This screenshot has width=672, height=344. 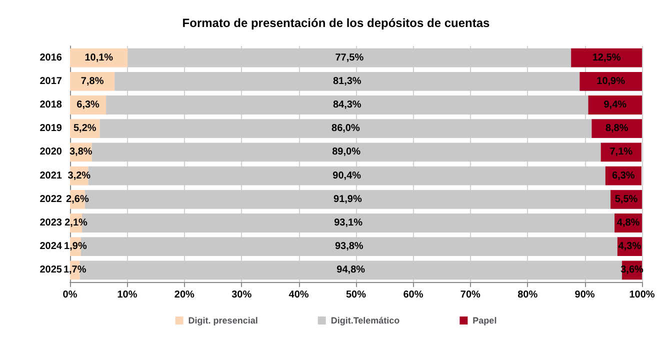 I want to click on y-tick-label: 2017, so click(x=51, y=81).